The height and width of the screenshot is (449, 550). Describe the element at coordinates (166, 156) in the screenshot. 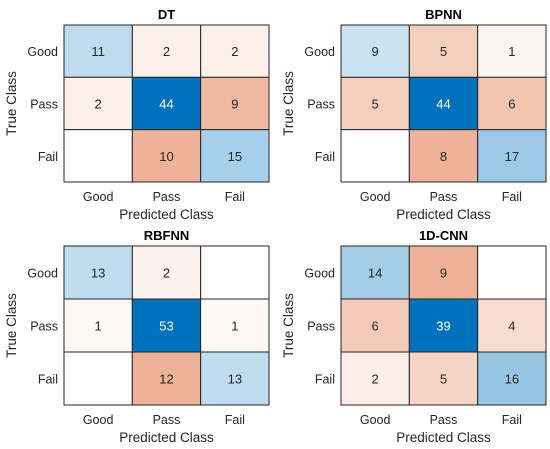

I see `cell-value-label: 10` at that location.